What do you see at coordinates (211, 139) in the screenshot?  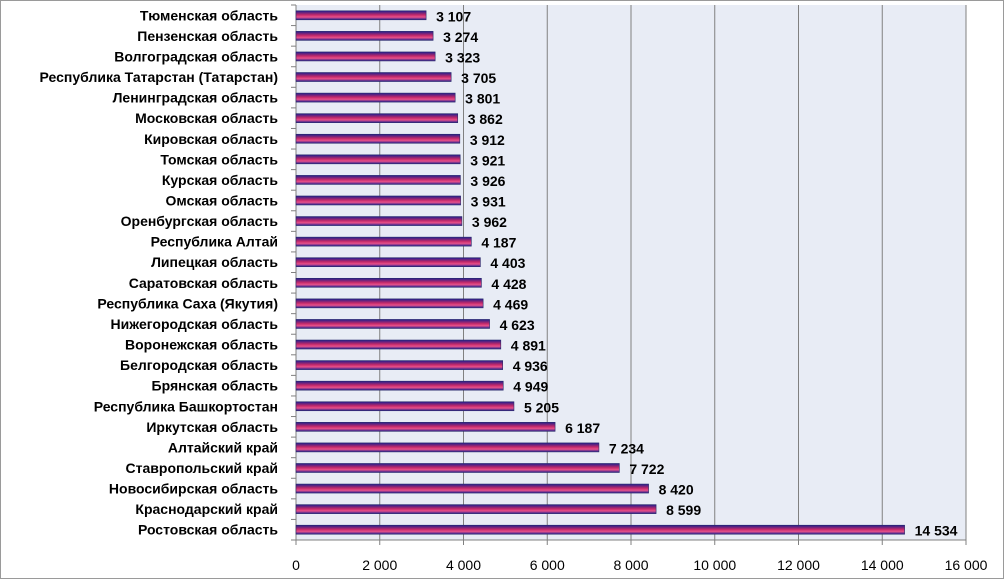 I see `category-label: Кировская область` at bounding box center [211, 139].